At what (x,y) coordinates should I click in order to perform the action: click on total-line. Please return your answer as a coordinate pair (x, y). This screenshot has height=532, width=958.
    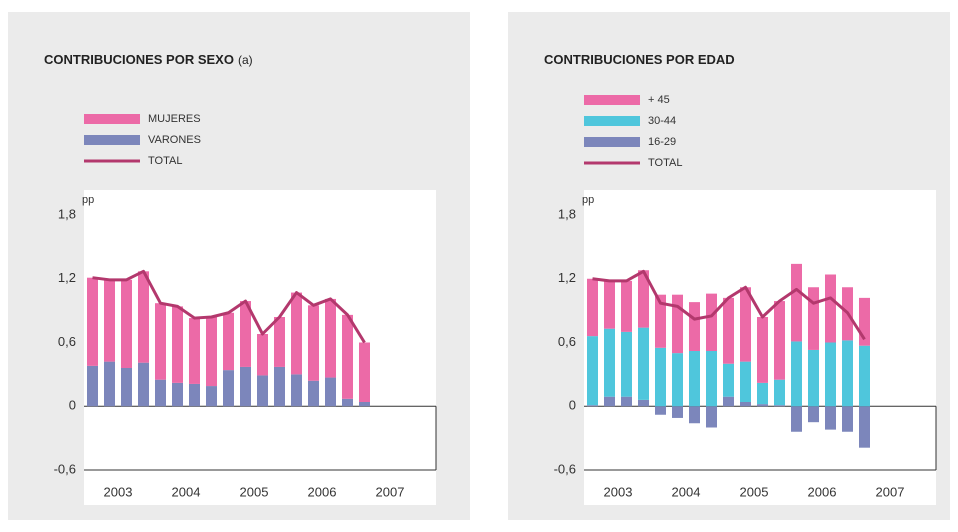
    Looking at the image, I should click on (229, 306).